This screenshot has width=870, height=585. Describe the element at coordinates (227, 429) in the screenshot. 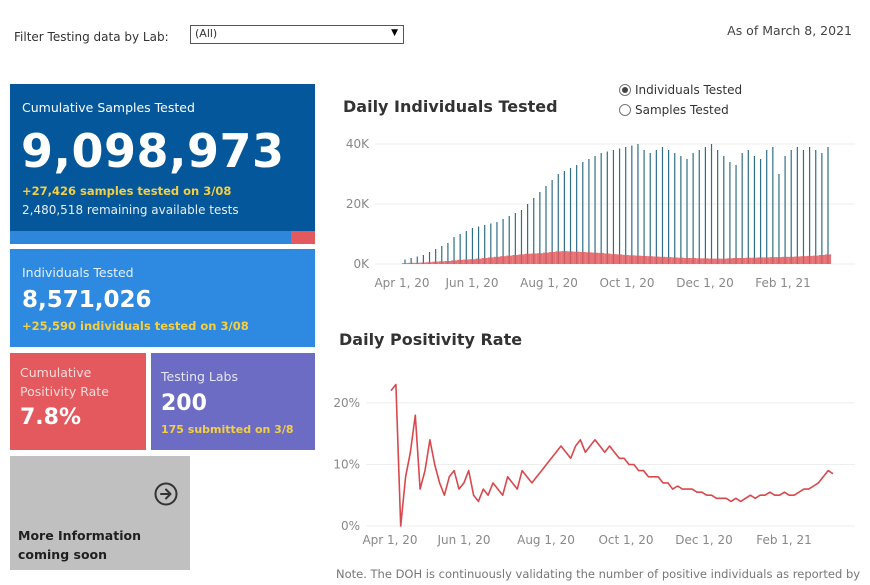

I see `labs-submitted: 175 submitted on 3/8` at that location.